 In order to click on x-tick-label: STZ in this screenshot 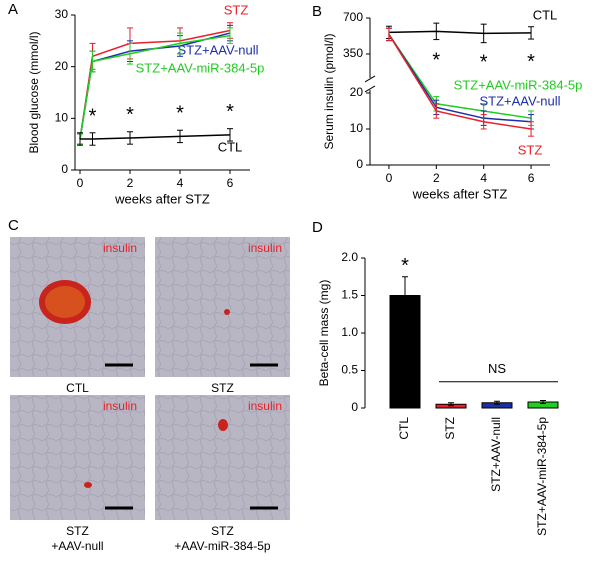, I will do `click(450, 428)`.